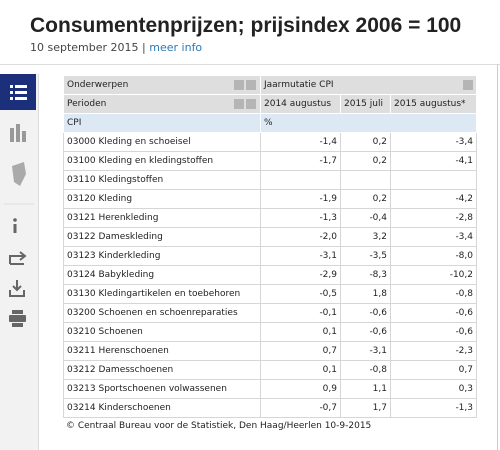  Describe the element at coordinates (162, 180) in the screenshot. I see `row-label: 03110 Kledingstoffen` at that location.